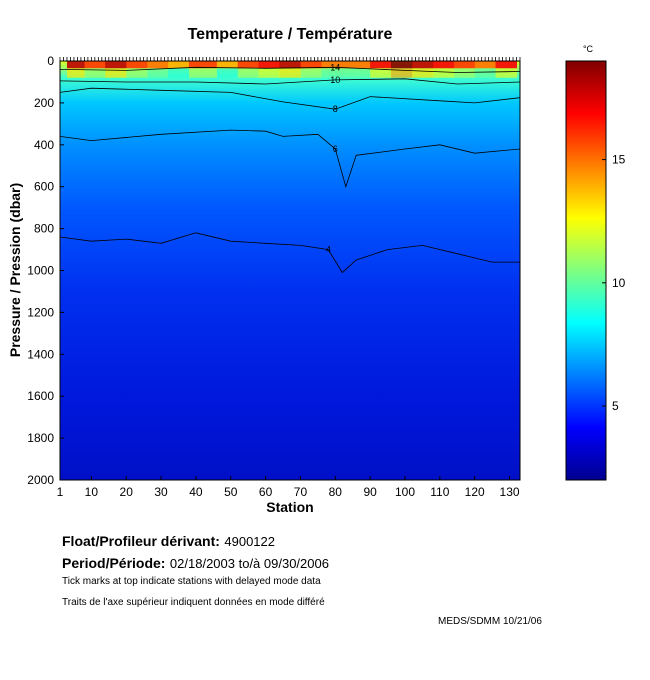  Describe the element at coordinates (141, 541) in the screenshot. I see `float-label: Float/Profileur dérivant:` at that location.